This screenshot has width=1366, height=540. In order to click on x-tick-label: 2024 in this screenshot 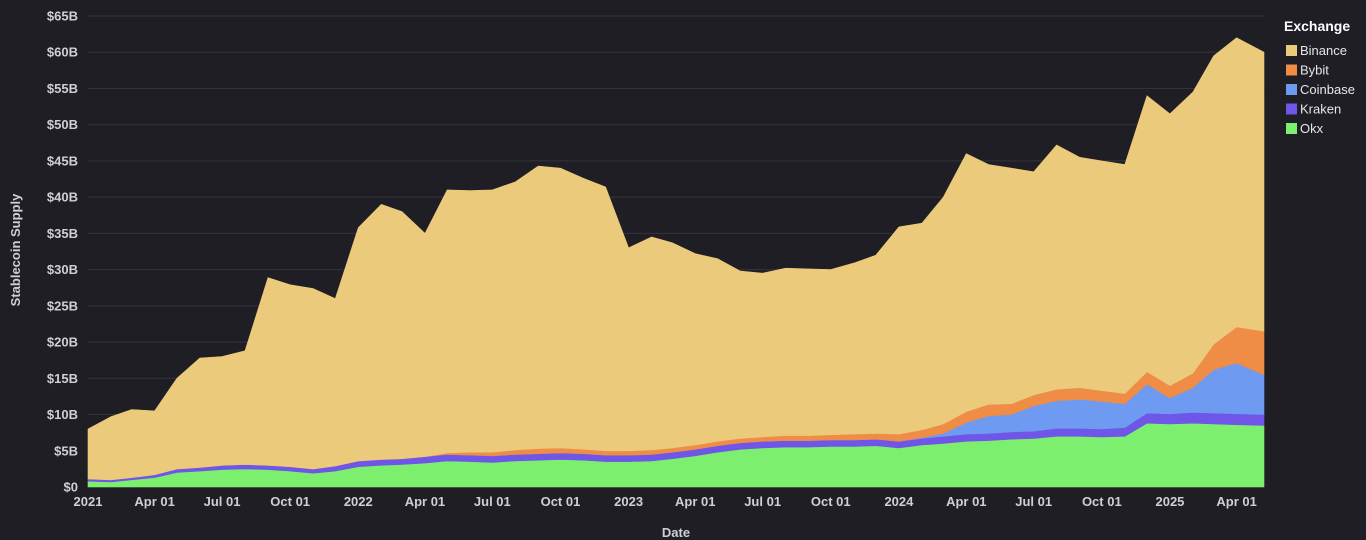, I will do `click(899, 501)`.